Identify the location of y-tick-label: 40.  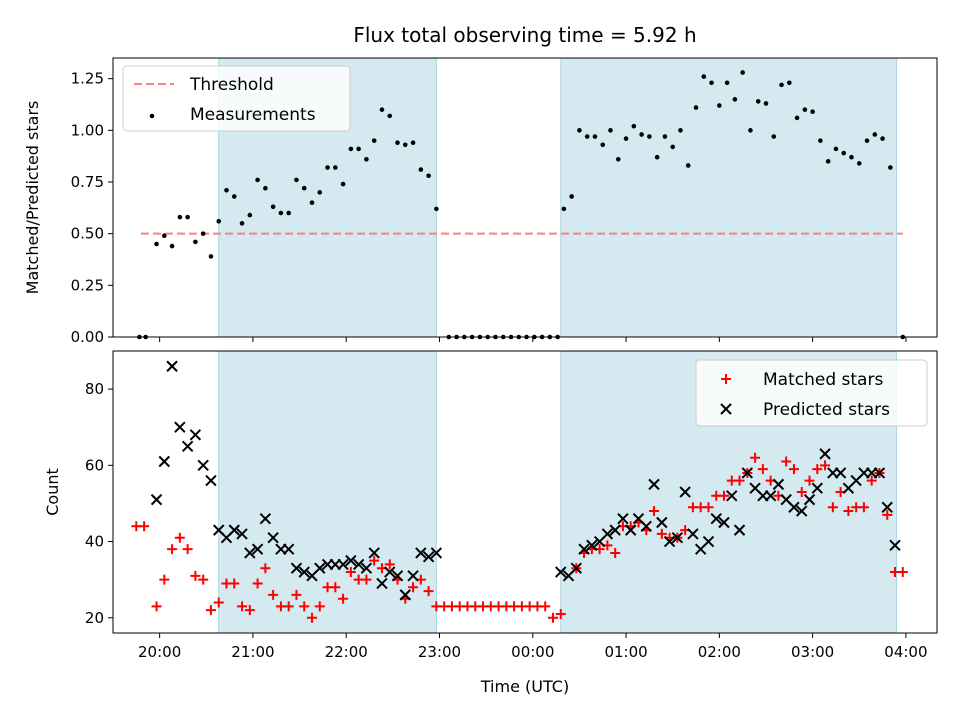
(94, 542).